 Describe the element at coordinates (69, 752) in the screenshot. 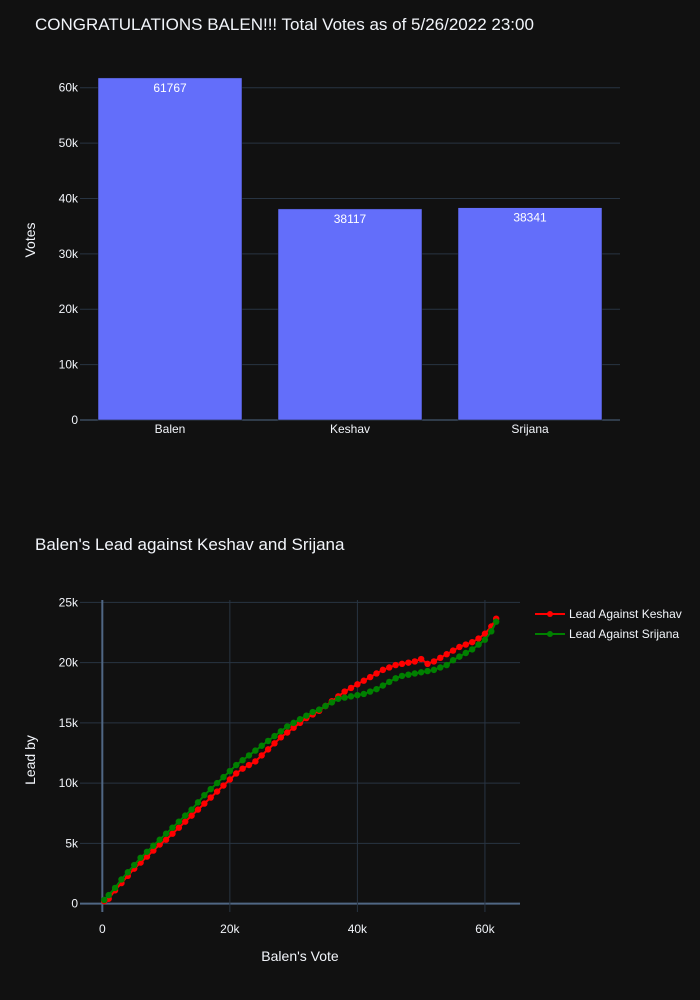

I see `line-chart-y-ticks: 0 5k 10k 15k 20k 25k` at that location.